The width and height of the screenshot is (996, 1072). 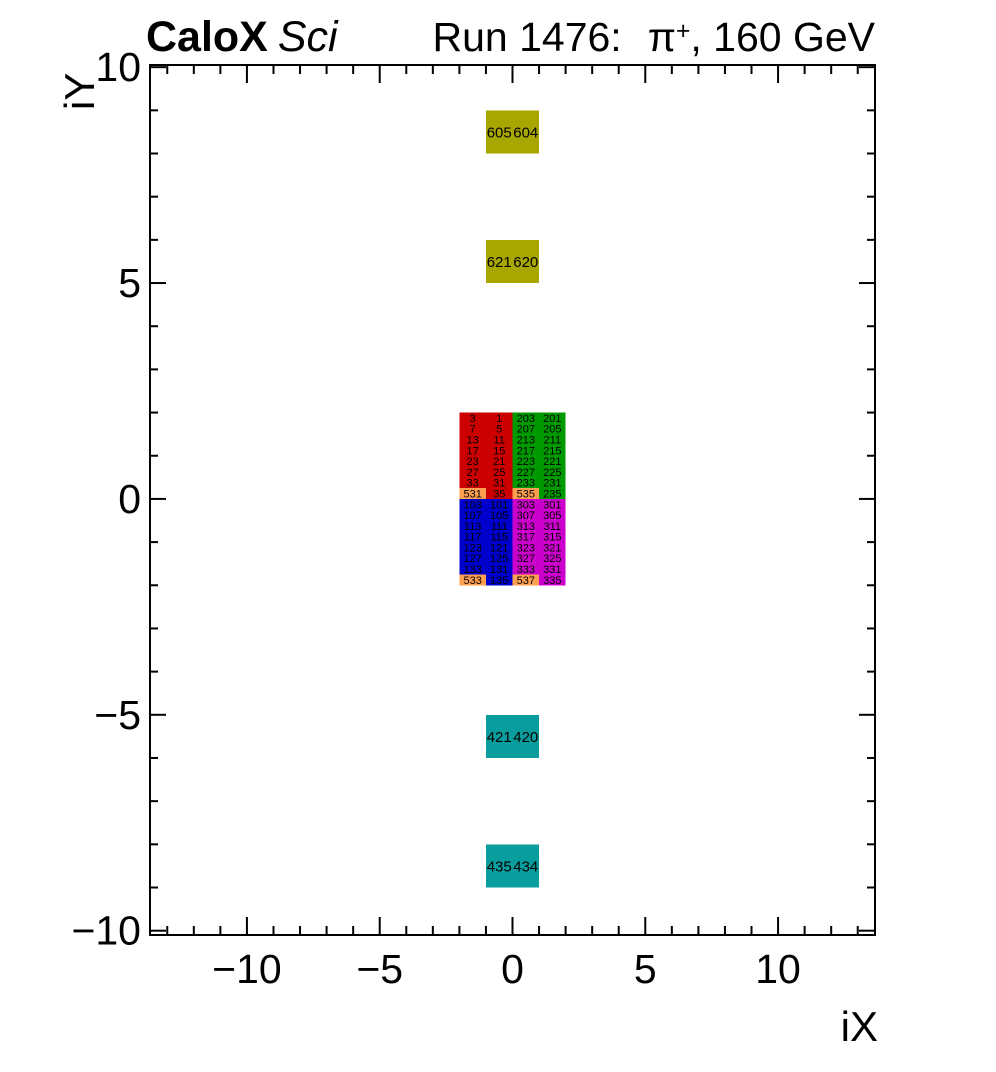 I want to click on cell-value-label: 17, so click(x=473, y=451).